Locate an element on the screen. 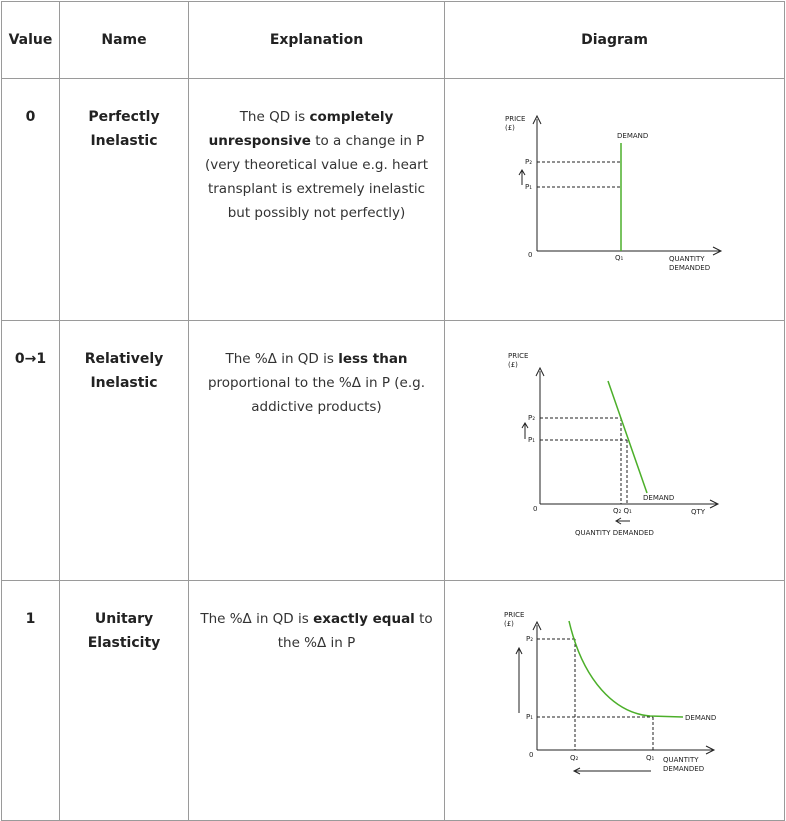 This screenshot has width=786, height=821. header-name: Name is located at coordinates (124, 40).